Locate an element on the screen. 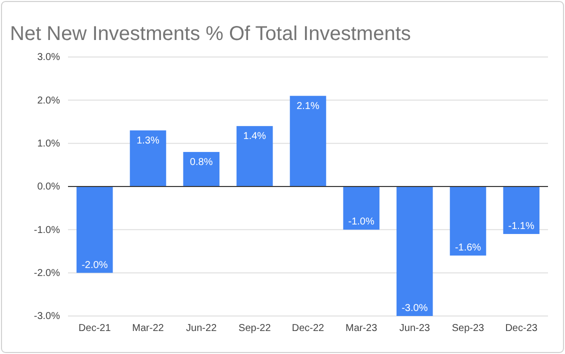  y-tick-label: 3.0% is located at coordinates (48, 58).